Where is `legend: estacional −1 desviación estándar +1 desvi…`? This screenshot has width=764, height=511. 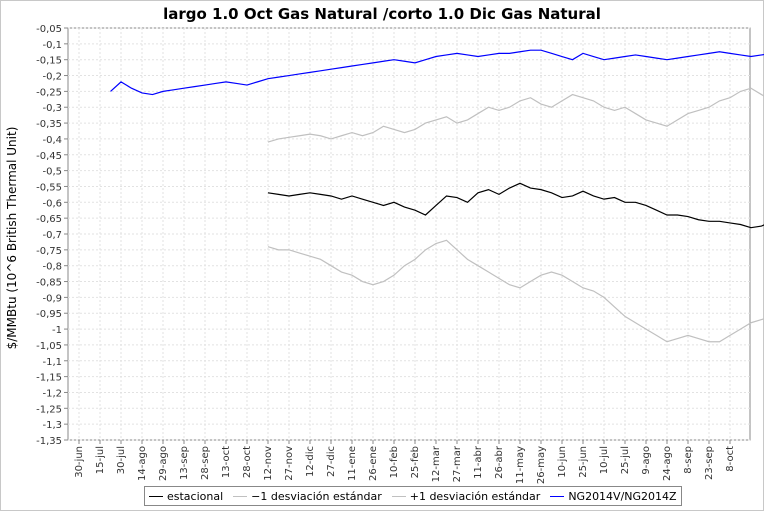
legend: estacional −1 desviación estándar +1 desvi… is located at coordinates (413, 496).